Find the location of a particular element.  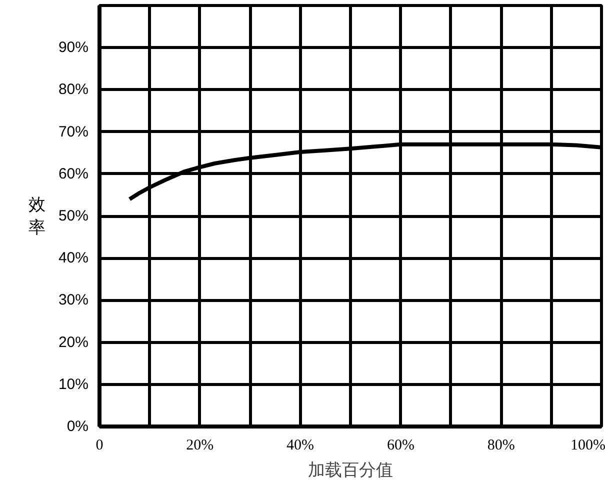

x-tick-label: 100% is located at coordinates (587, 446).